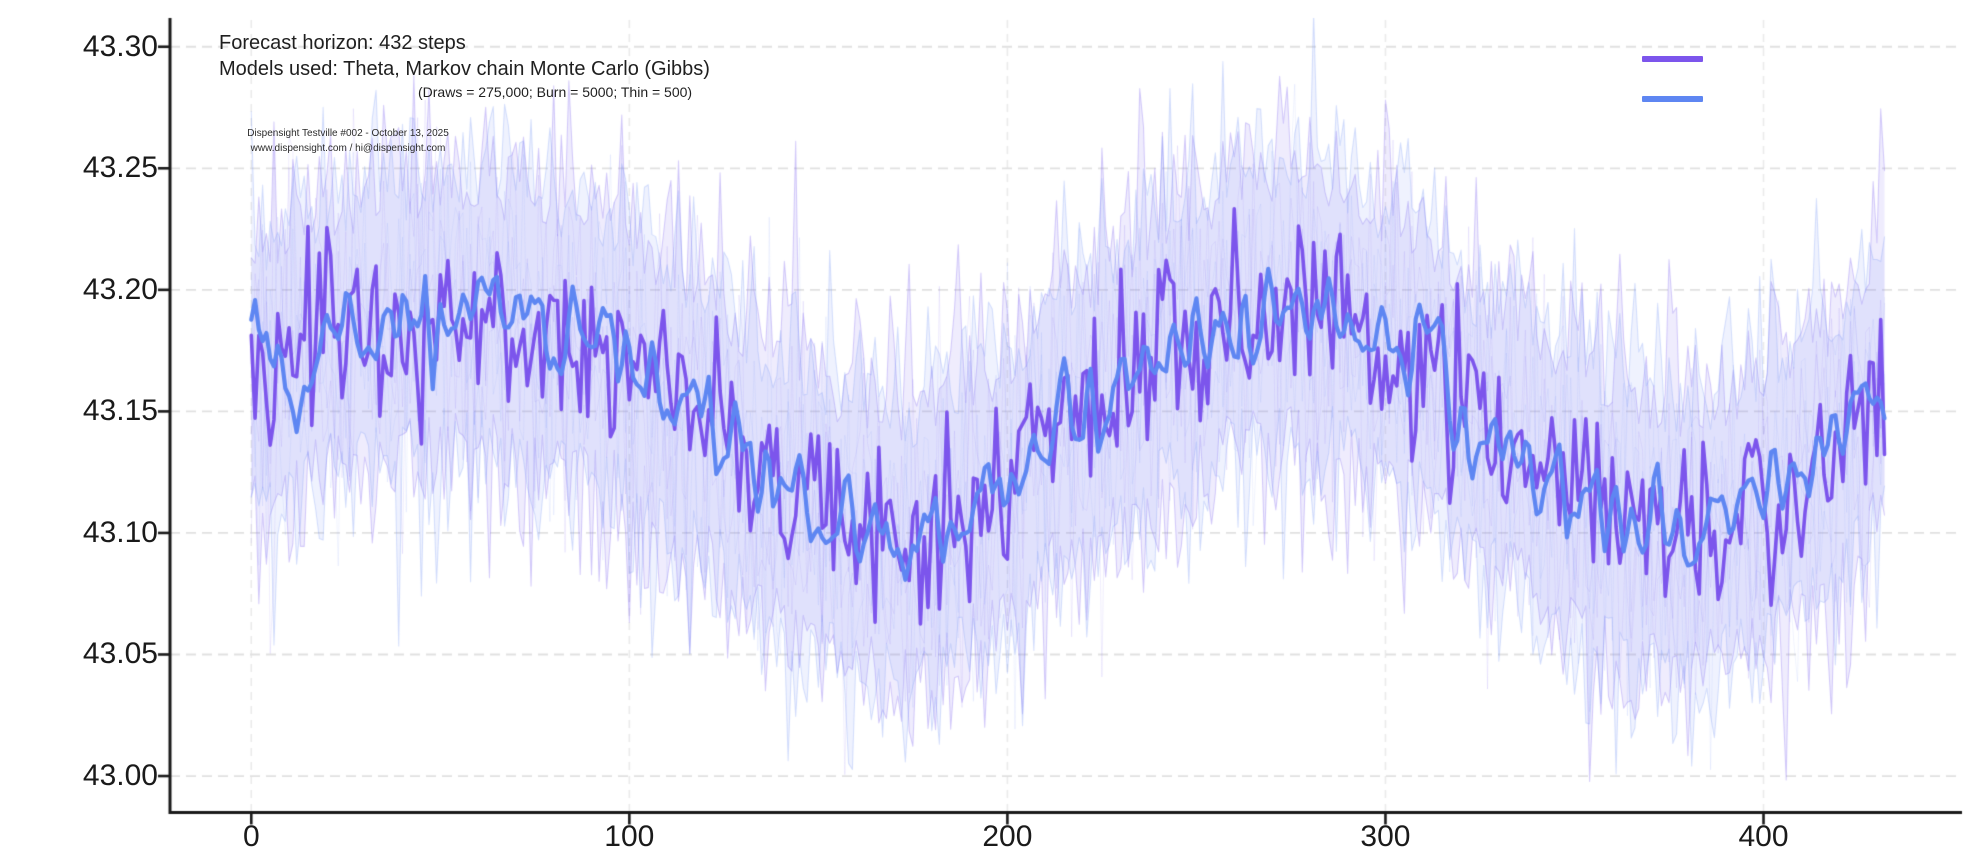  What do you see at coordinates (120, 654) in the screenshot?
I see `y-tick-label: 43.05` at bounding box center [120, 654].